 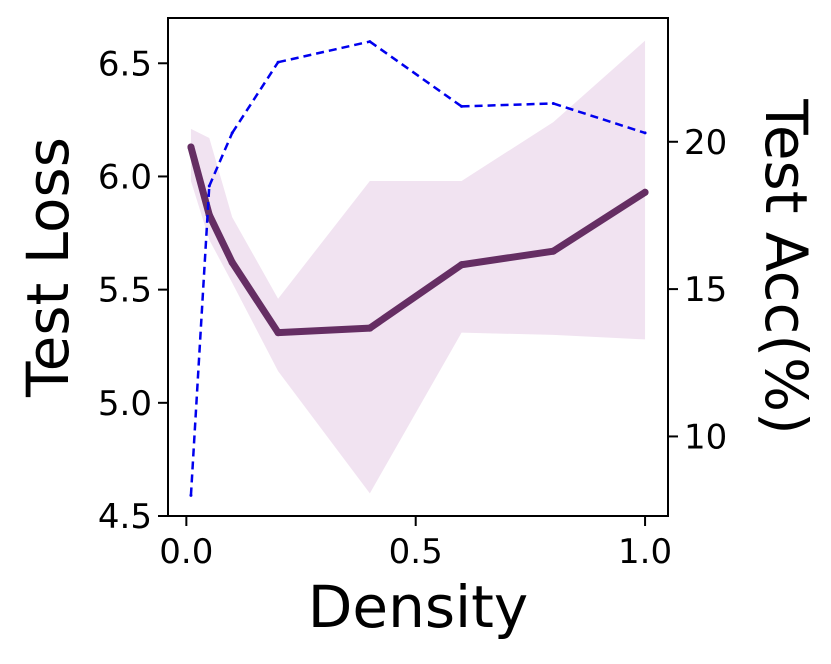 What do you see at coordinates (418, 607) in the screenshot?
I see `x-axis-label: Density` at bounding box center [418, 607].